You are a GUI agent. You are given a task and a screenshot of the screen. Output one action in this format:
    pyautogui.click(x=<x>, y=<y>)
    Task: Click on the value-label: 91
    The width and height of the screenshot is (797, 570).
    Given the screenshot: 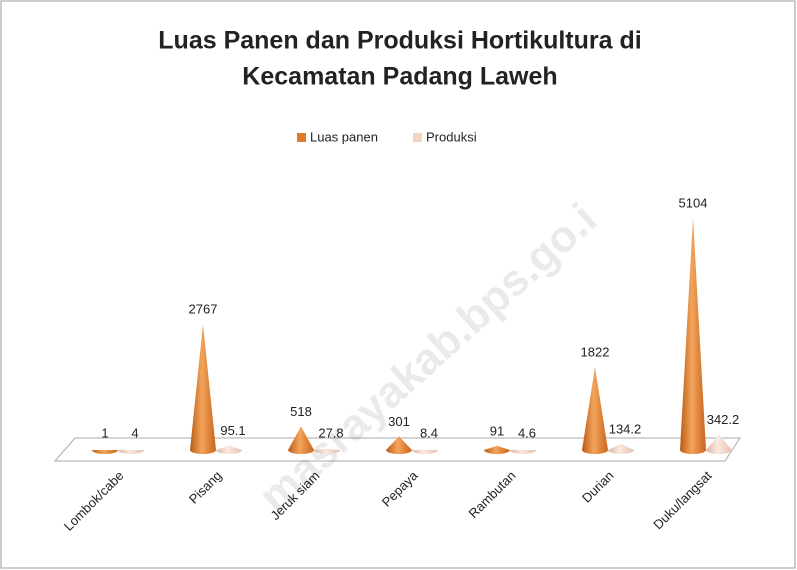 What is the action you would take?
    pyautogui.click(x=497, y=430)
    